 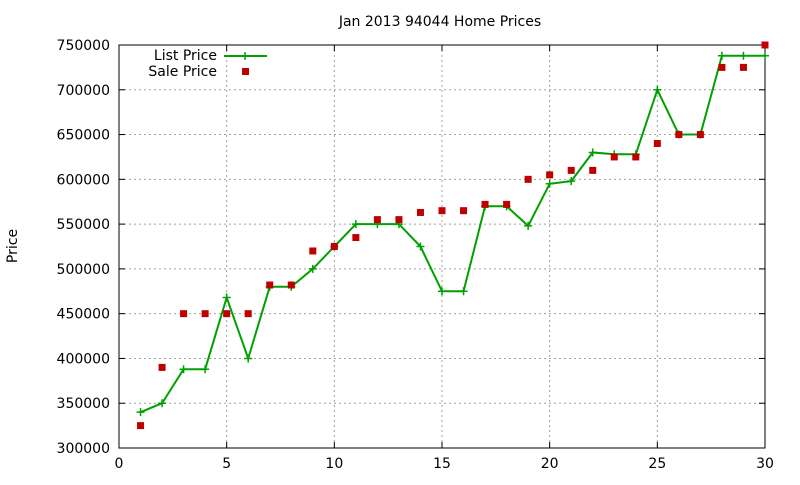 I want to click on y-tick-label: 700000, so click(x=83, y=91).